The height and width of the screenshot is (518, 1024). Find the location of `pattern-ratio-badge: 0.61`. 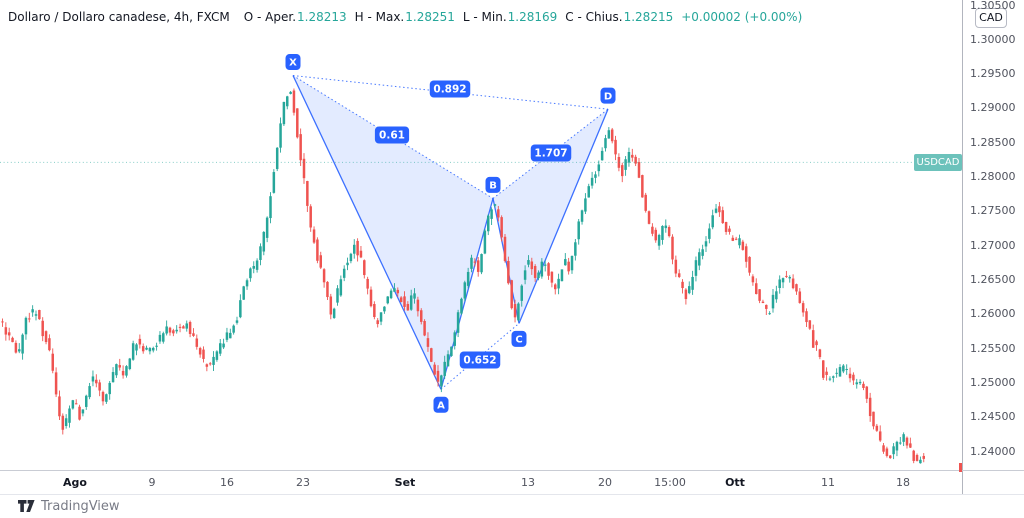

pattern-ratio-badge: 0.61 is located at coordinates (392, 135).